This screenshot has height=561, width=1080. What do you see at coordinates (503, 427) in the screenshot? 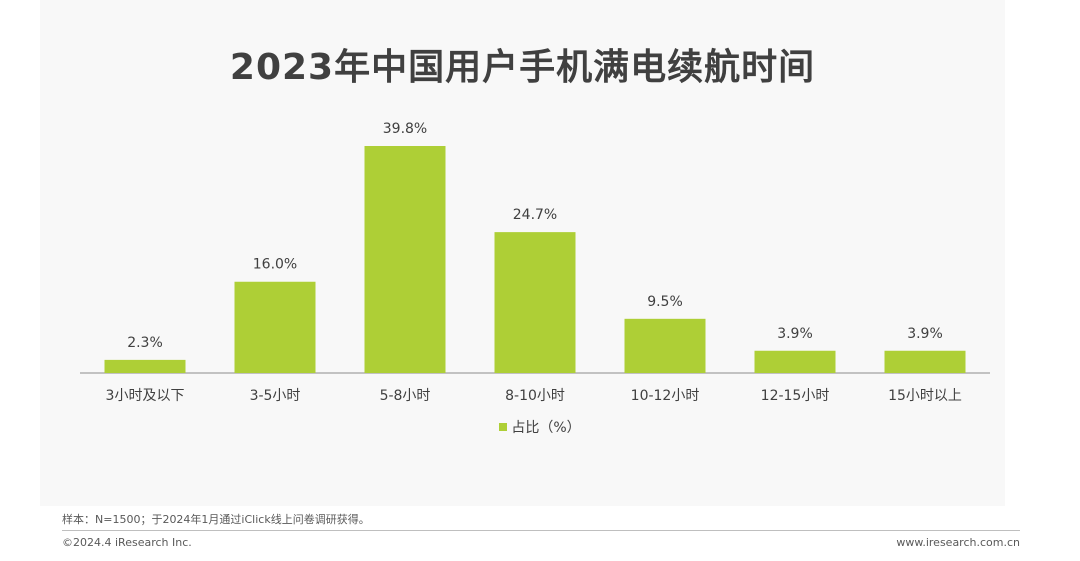
I see `legend-swatch` at bounding box center [503, 427].